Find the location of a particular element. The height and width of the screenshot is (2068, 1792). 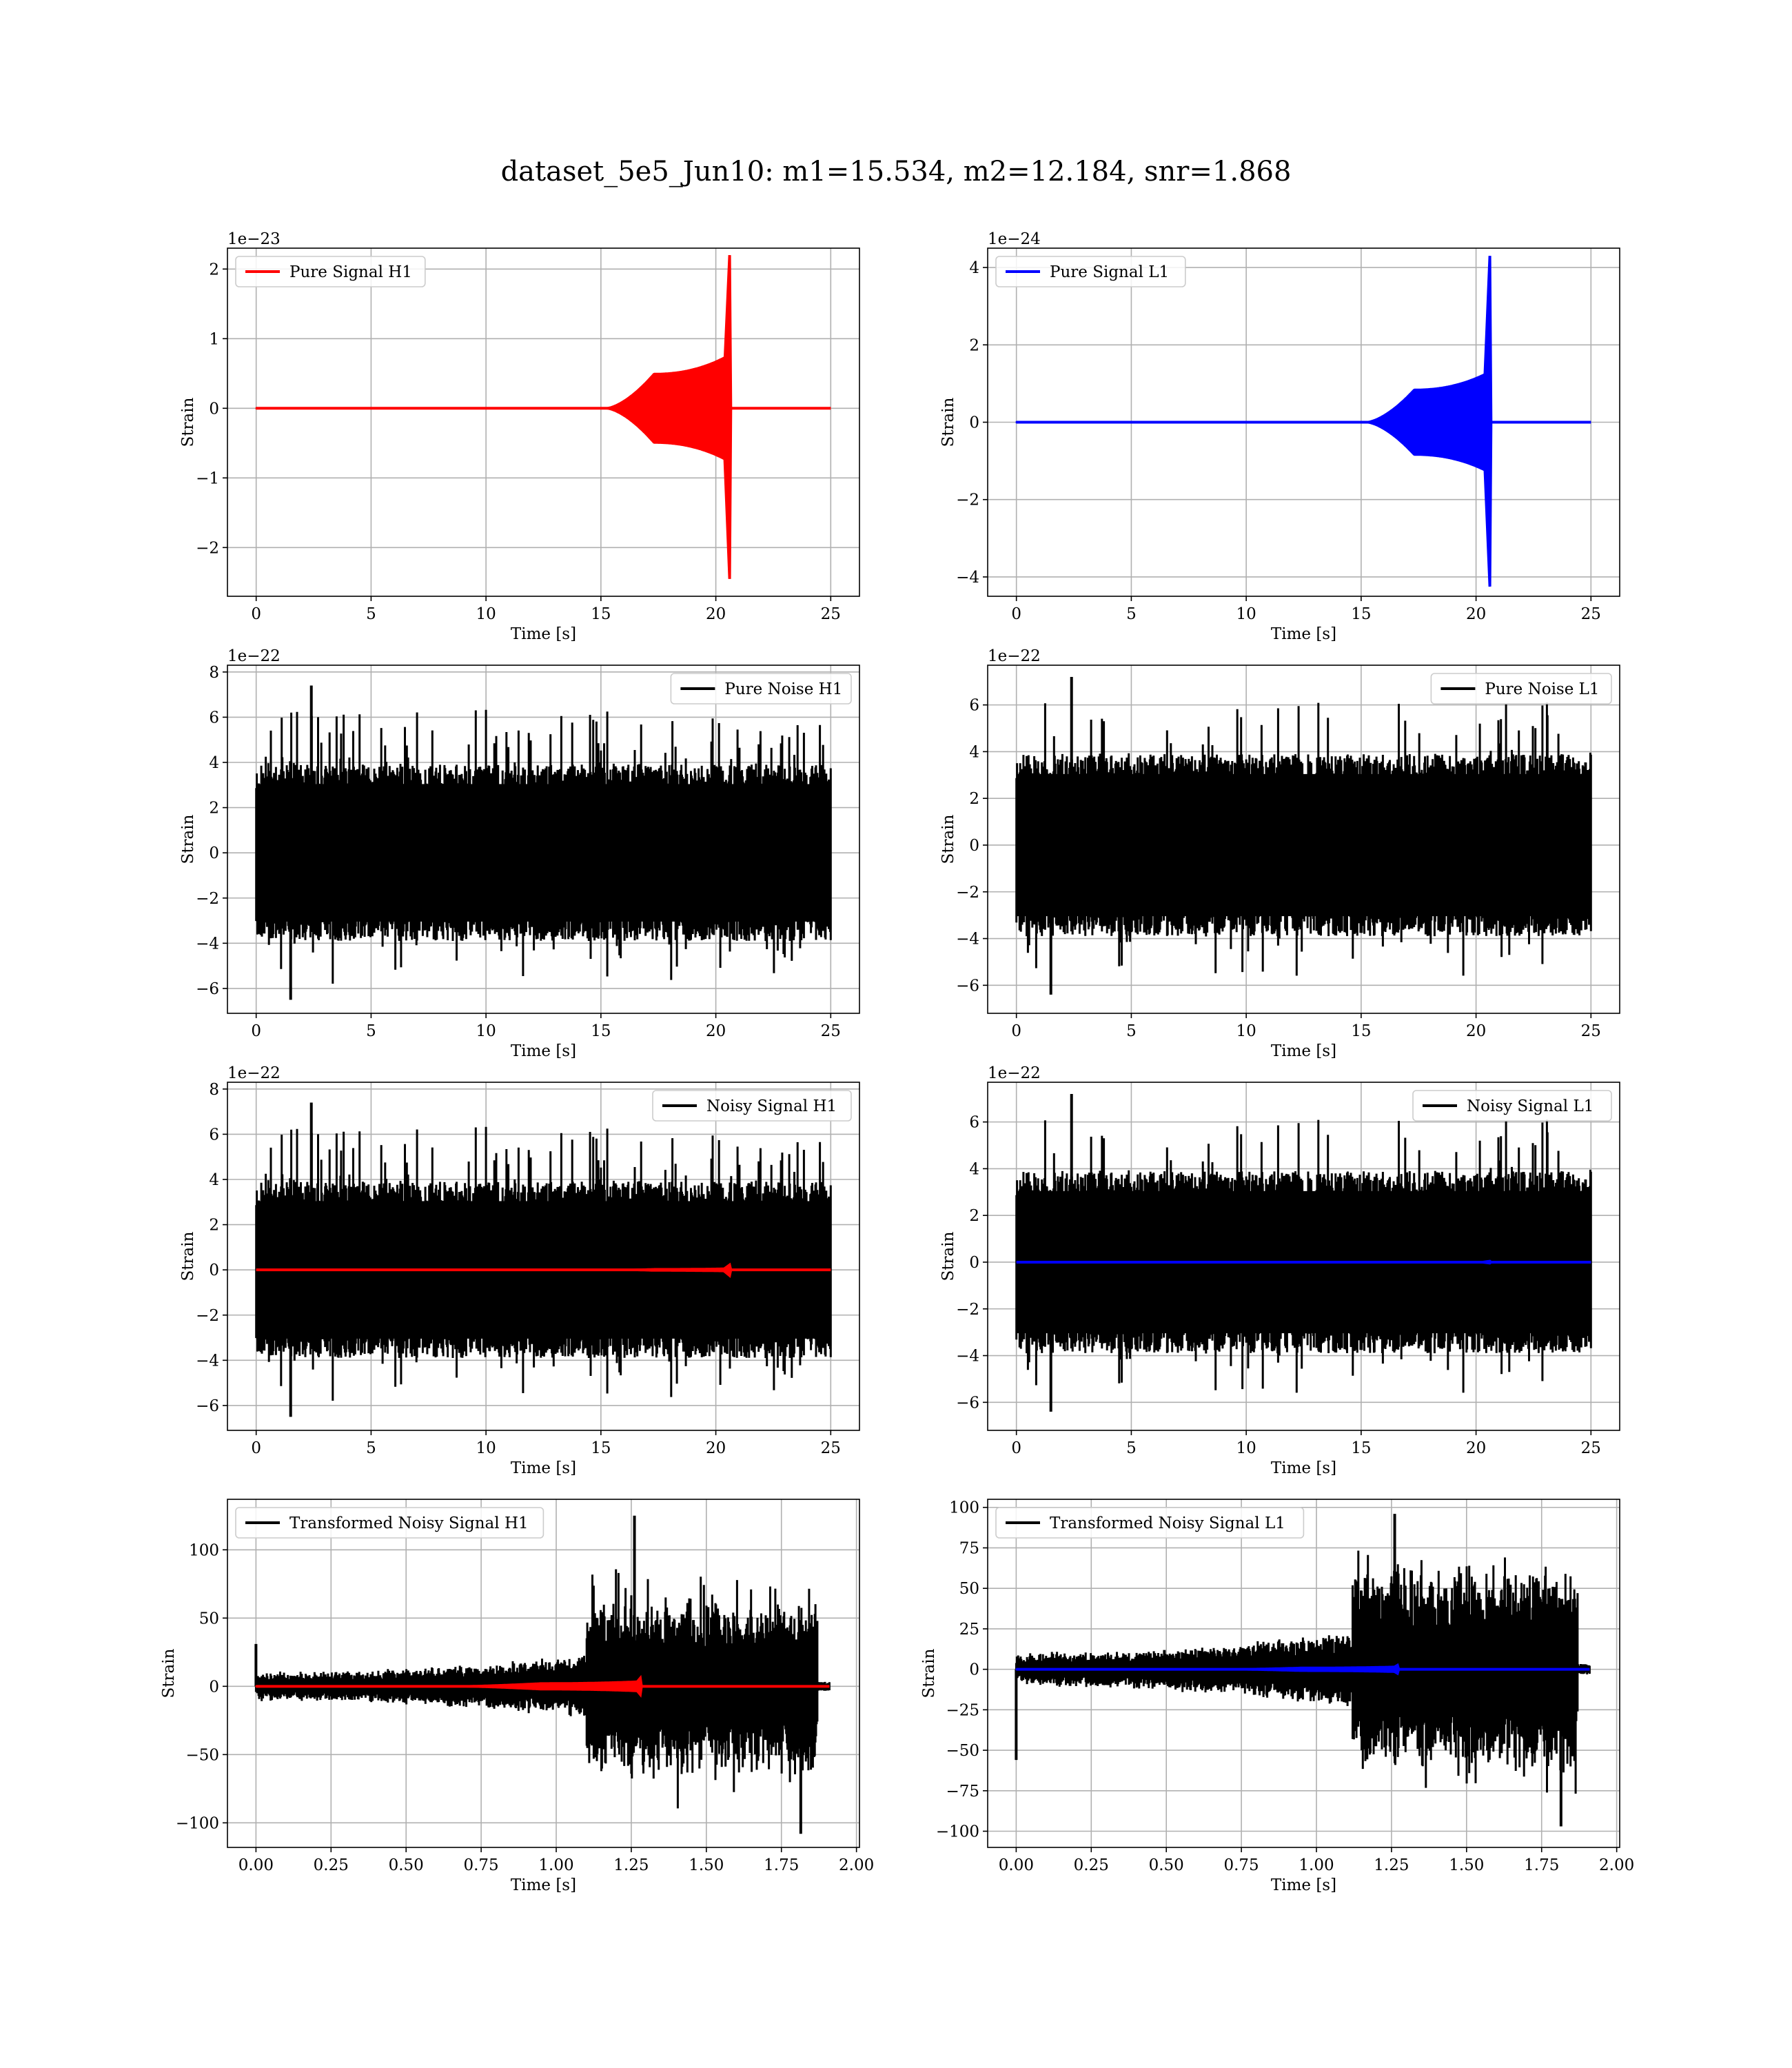

y-tick-label: 50 is located at coordinates (969, 1589).